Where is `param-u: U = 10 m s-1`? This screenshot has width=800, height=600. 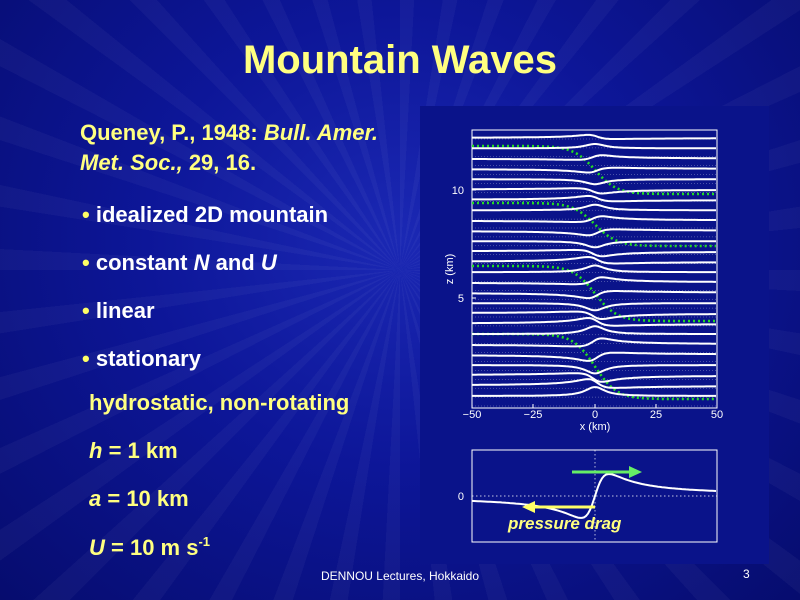 param-u: U = 10 m s-1 is located at coordinates (149, 547).